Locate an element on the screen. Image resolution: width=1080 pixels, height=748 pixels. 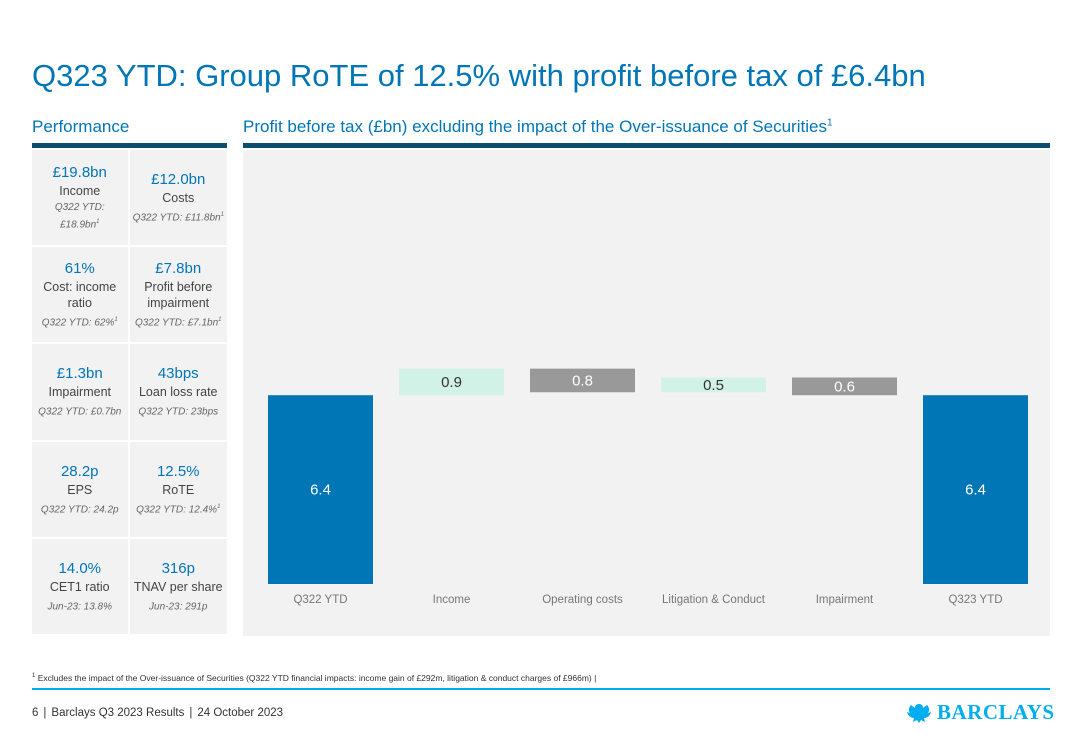
kpi-value: £12.0bn is located at coordinates (178, 179).